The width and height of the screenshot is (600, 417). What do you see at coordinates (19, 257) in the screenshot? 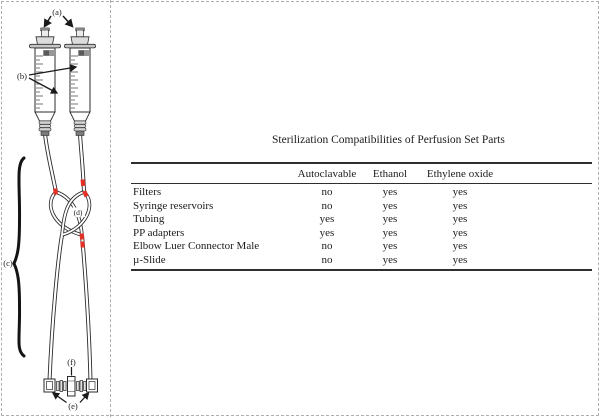
I see `brace-c` at bounding box center [19, 257].